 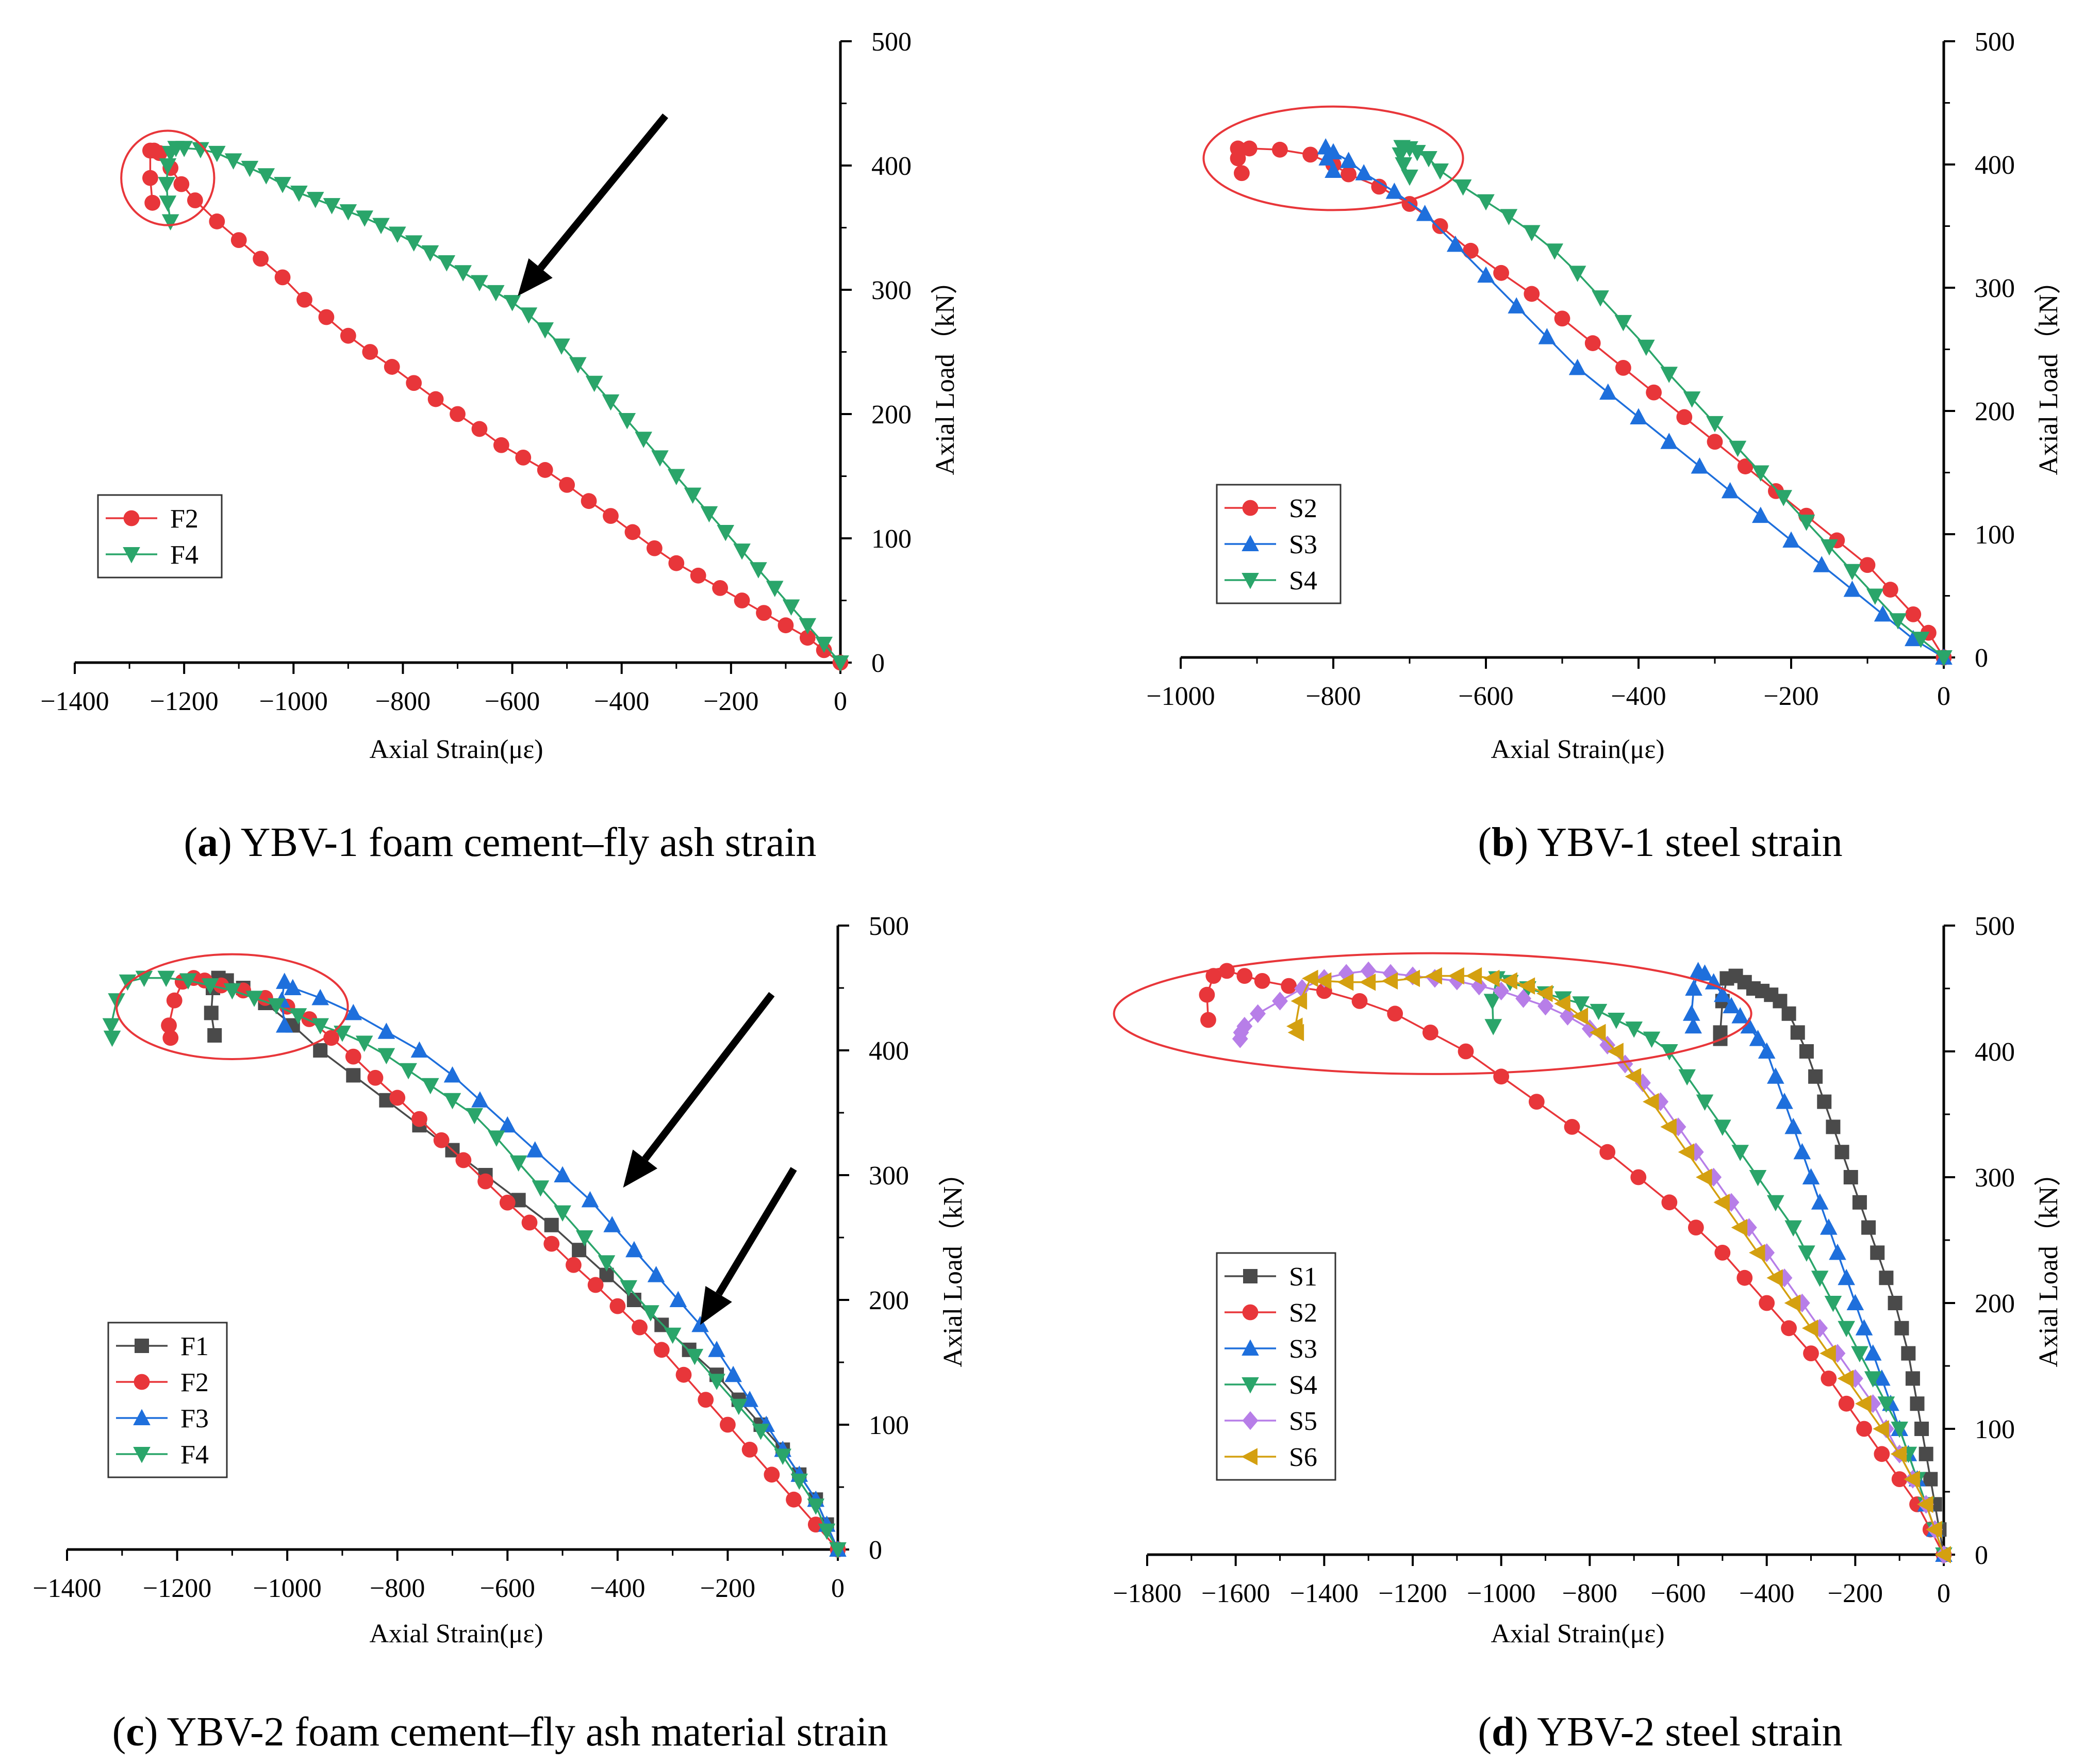 What do you see at coordinates (1660, 842) in the screenshot?
I see `panel-b-caption: (b) YBV-1 steel strain` at bounding box center [1660, 842].